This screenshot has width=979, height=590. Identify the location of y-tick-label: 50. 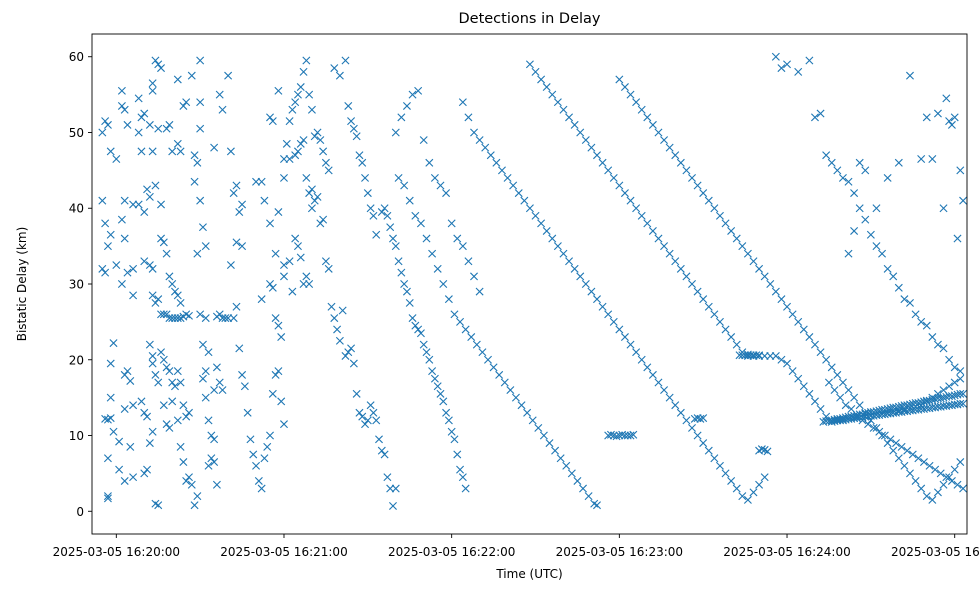
(76, 133).